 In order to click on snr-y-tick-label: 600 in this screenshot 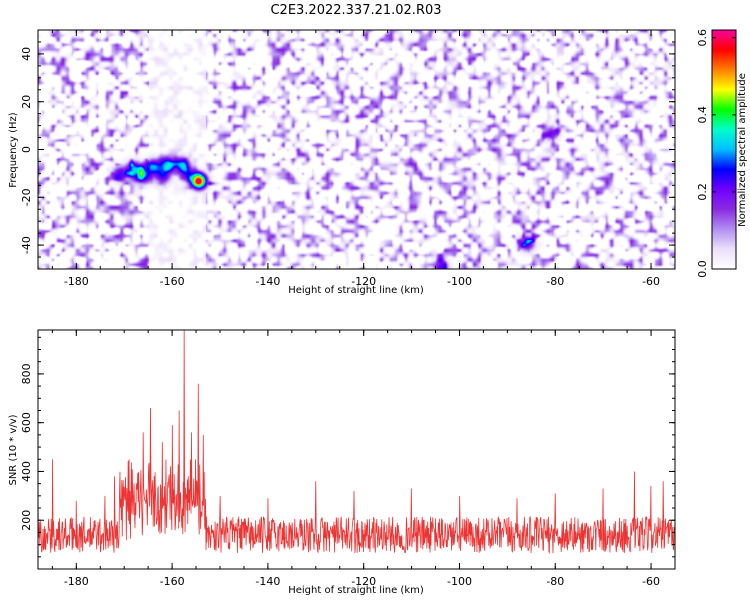, I will do `click(26, 422)`.